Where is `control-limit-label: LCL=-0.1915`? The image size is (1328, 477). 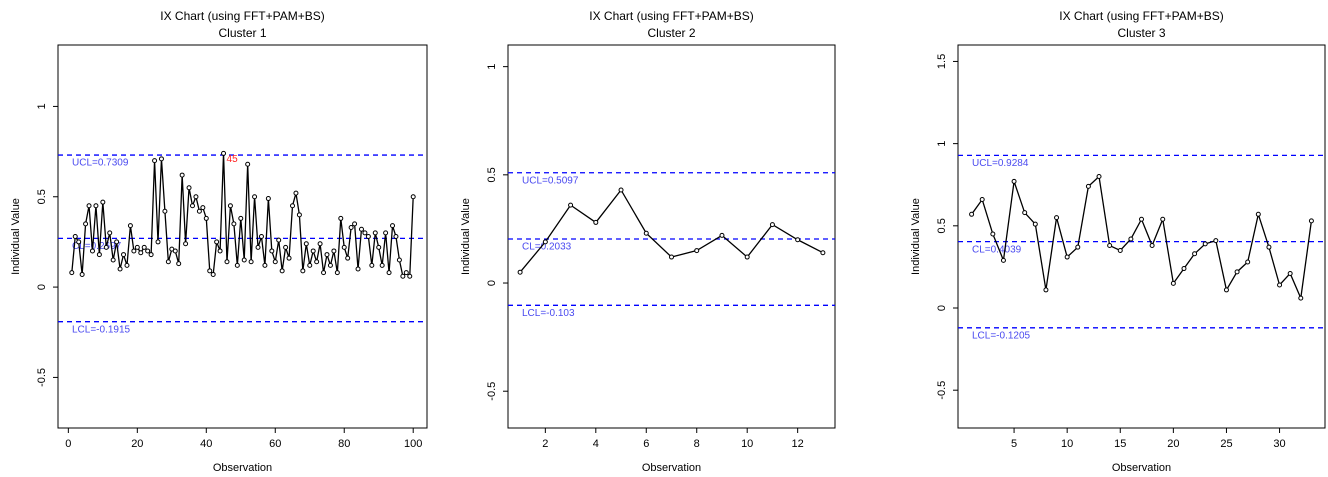 control-limit-label: LCL=-0.1915 is located at coordinates (101, 329).